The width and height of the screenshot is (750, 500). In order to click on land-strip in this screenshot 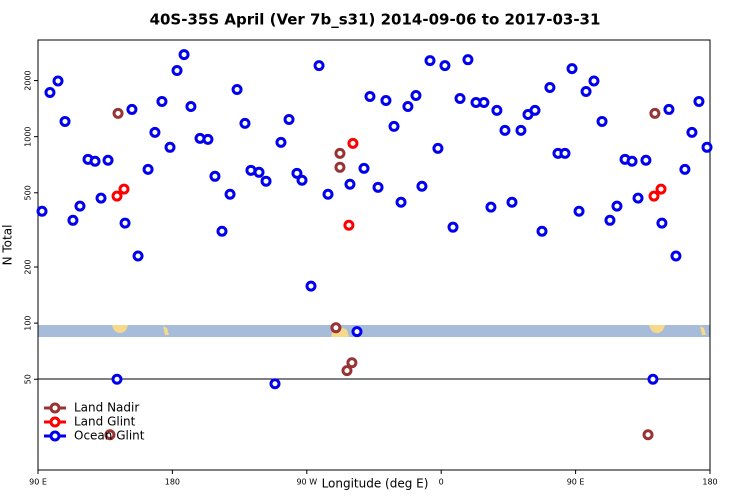, I will do `click(374, 331)`.